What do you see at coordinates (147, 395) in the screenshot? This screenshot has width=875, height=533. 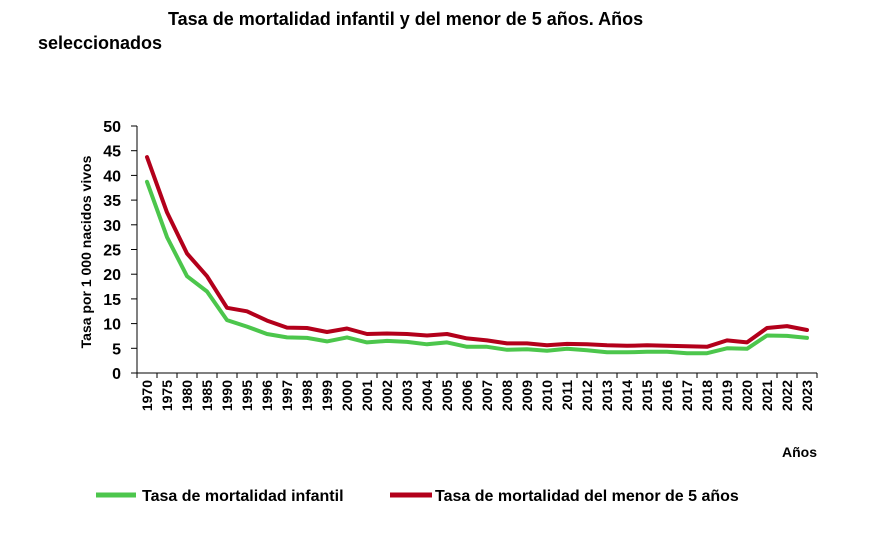 I see `x-tick-label: 1970` at bounding box center [147, 395].